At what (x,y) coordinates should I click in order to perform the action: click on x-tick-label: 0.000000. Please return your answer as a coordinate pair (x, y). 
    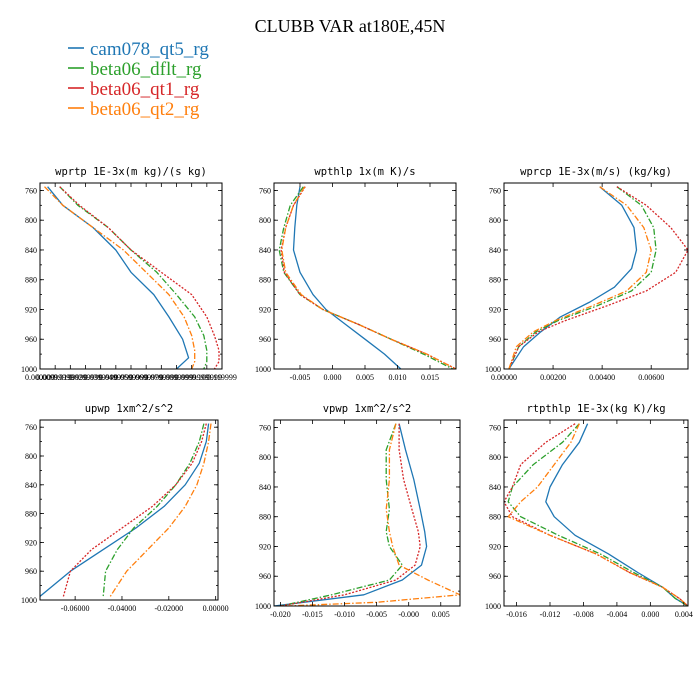
    Looking at the image, I should click on (40, 377).